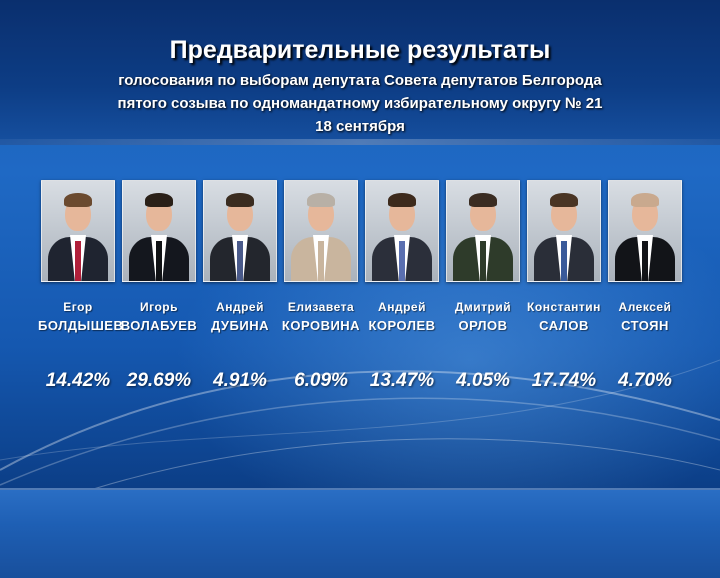  What do you see at coordinates (321, 307) in the screenshot?
I see `candidate-first-name: Елизавета` at bounding box center [321, 307].